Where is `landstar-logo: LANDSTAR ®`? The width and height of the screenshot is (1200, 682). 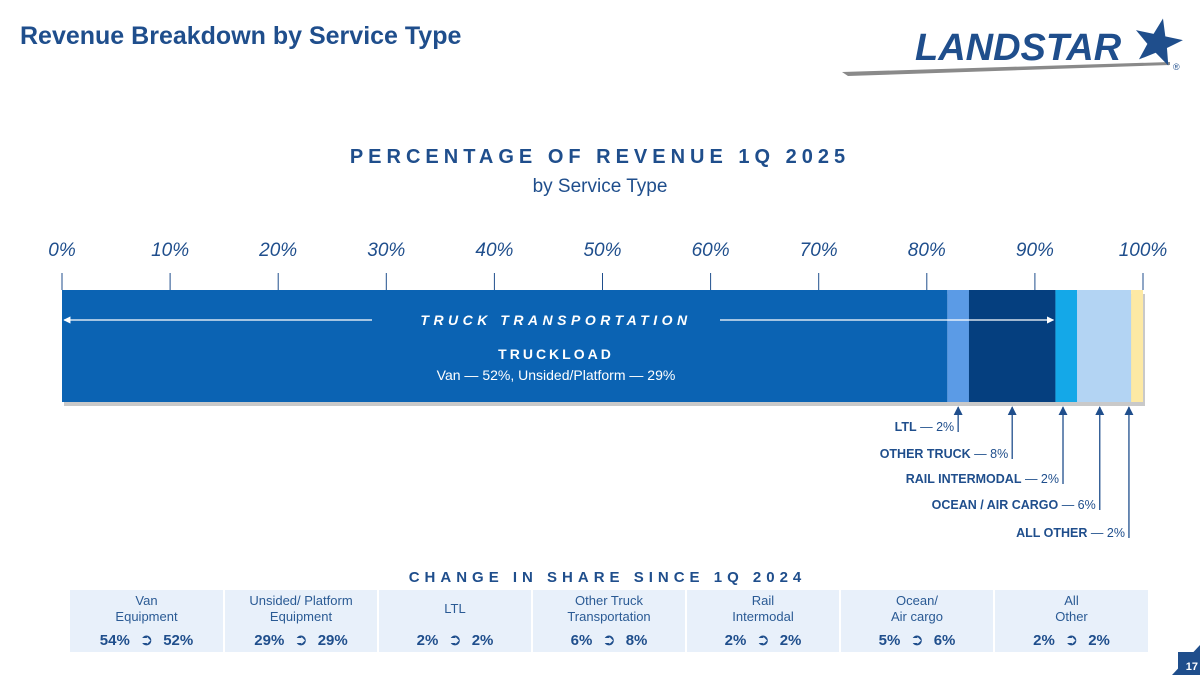
landstar-logo: LANDSTAR ® is located at coordinates (1012, 47).